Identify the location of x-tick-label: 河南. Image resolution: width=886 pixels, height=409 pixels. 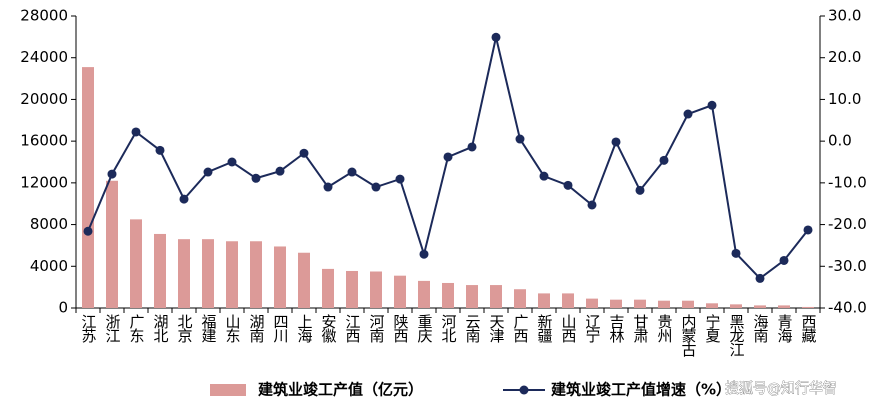
(377, 328).